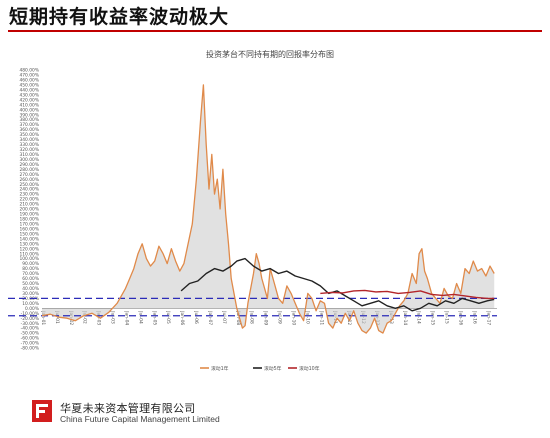 The width and height of the screenshot is (550, 438). I want to click on y-tick-label: 250.00%, so click(29, 185).